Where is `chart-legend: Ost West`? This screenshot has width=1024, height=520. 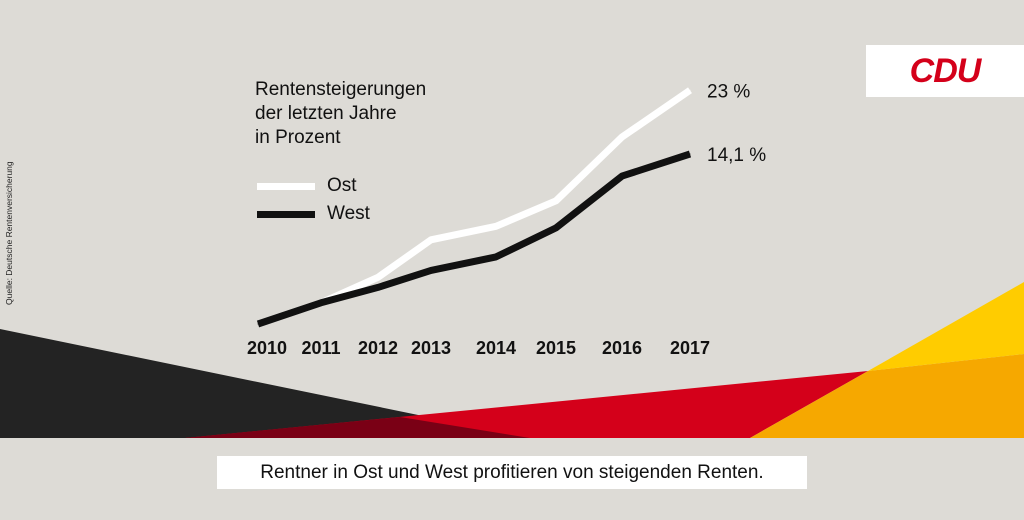
chart-legend: Ost West is located at coordinates (313, 200).